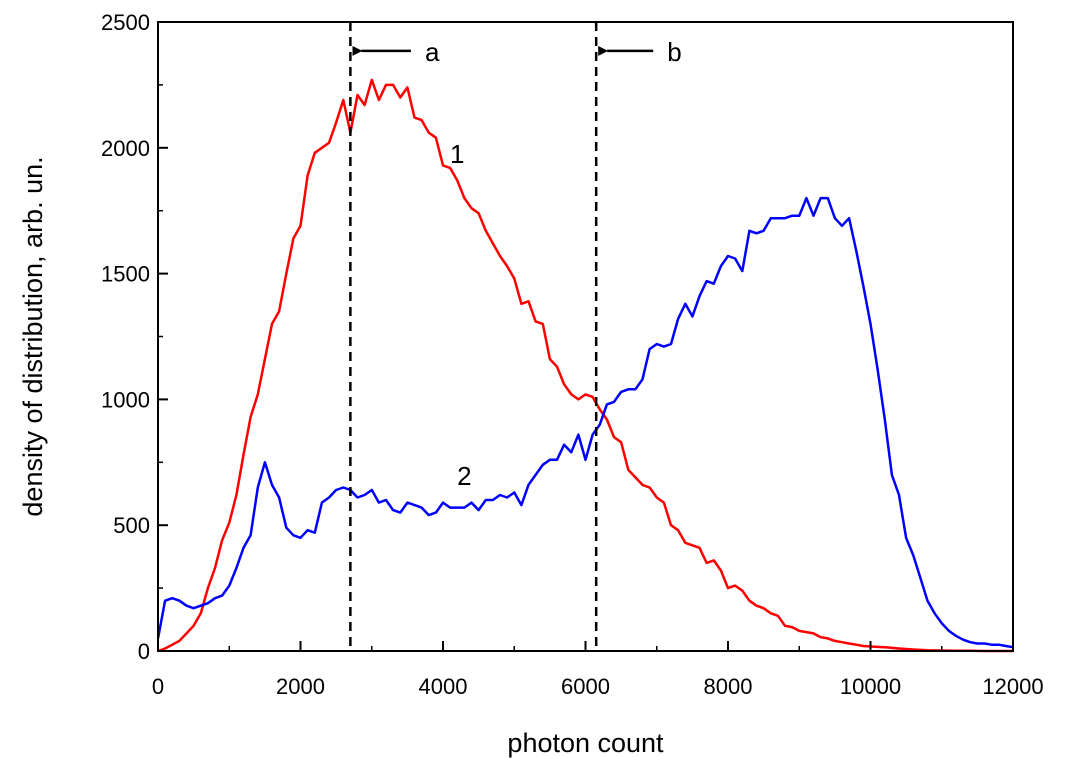  What do you see at coordinates (464, 476) in the screenshot?
I see `series-2-label: 2` at bounding box center [464, 476].